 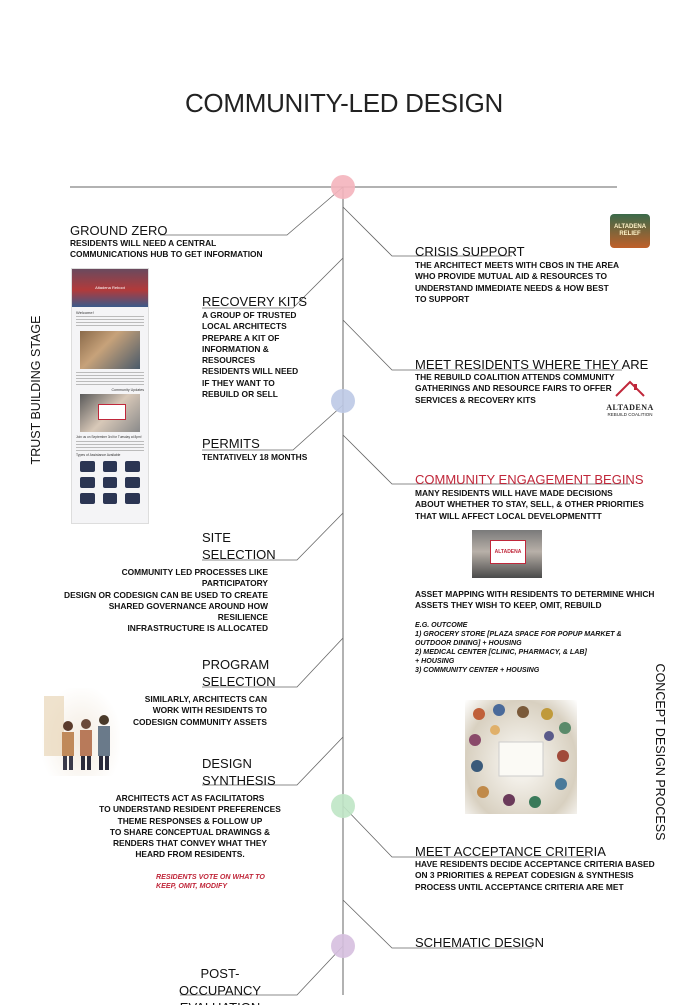 What do you see at coordinates (630, 407) in the screenshot?
I see `coalition-name: ALTADENA` at bounding box center [630, 407].